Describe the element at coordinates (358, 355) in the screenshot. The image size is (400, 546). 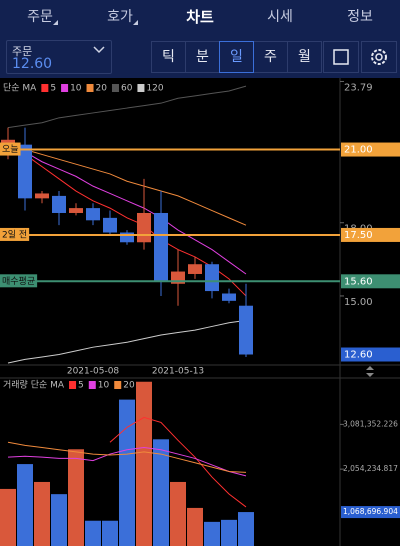
I see `reference-value: 12.60` at that location.